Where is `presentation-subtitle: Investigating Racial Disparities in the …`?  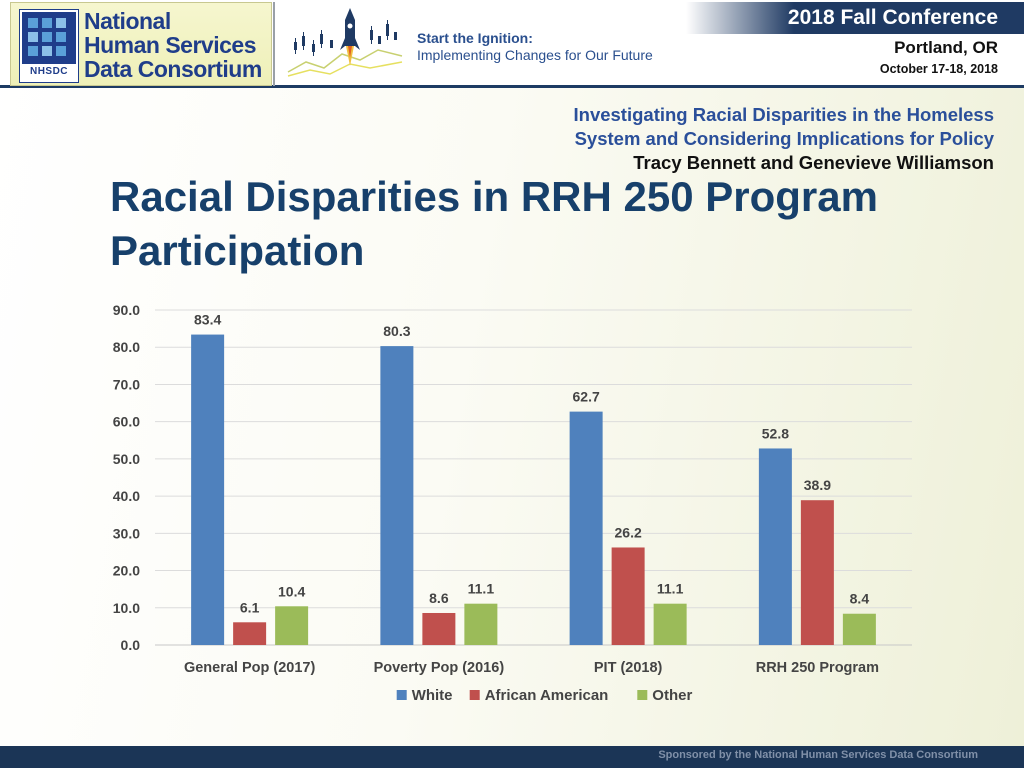
presentation-subtitle: Investigating Racial Disparities in the … is located at coordinates (784, 139).